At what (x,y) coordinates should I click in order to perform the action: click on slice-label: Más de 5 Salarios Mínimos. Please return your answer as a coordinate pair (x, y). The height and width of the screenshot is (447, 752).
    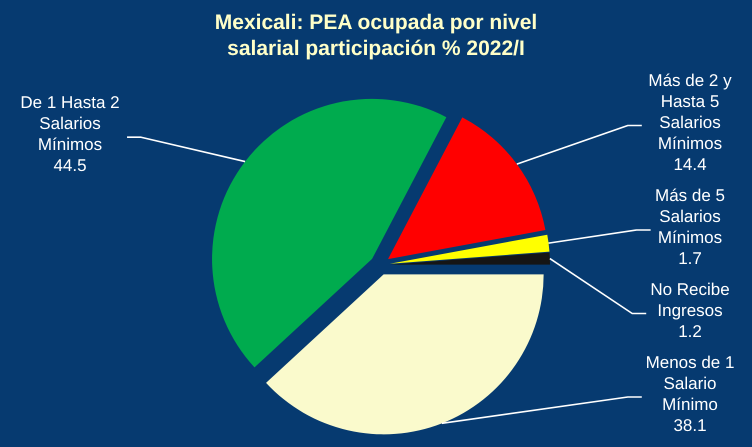
    Looking at the image, I should click on (690, 216).